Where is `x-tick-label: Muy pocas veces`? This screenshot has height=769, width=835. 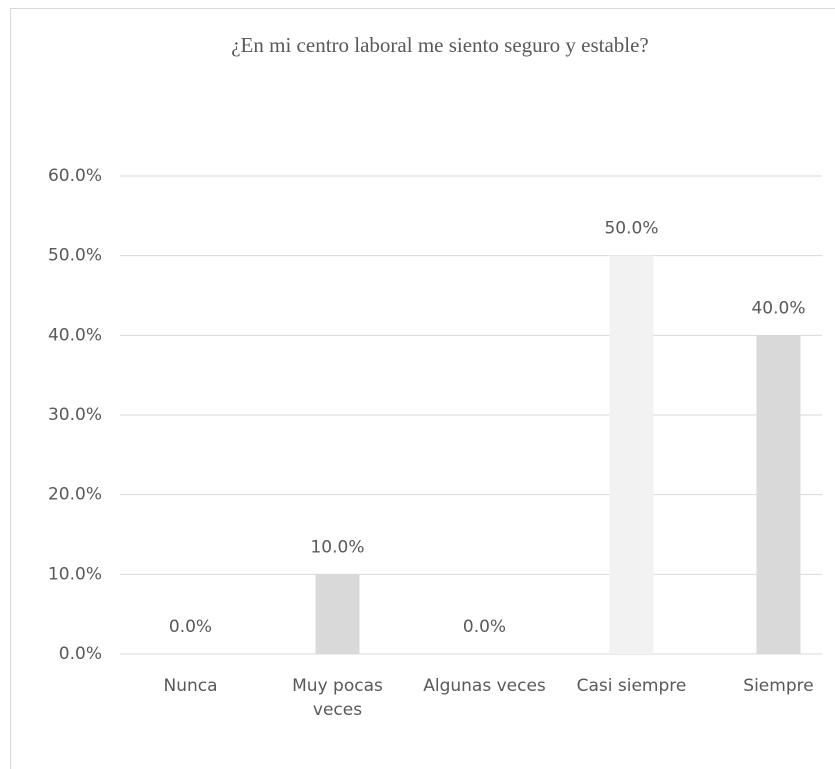 x-tick-label: Muy pocas veces is located at coordinates (337, 698).